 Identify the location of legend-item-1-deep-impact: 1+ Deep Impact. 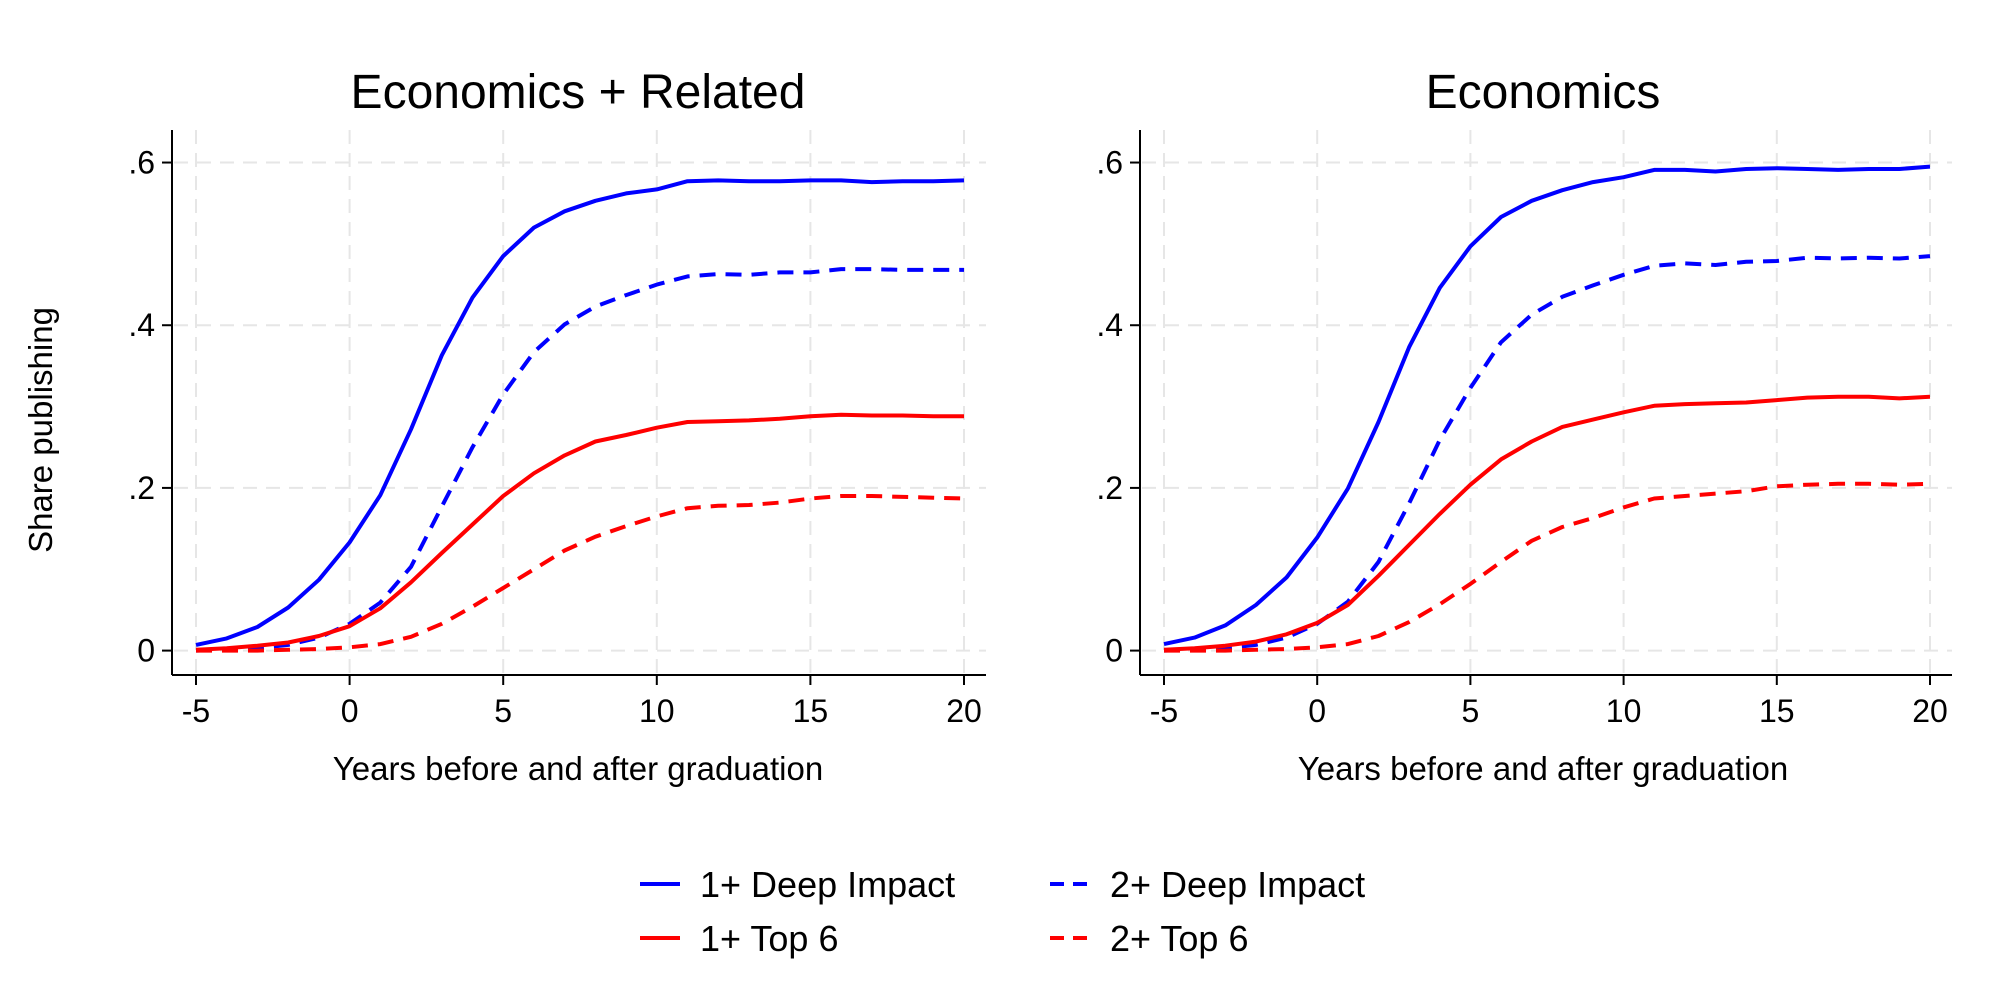
(797, 884).